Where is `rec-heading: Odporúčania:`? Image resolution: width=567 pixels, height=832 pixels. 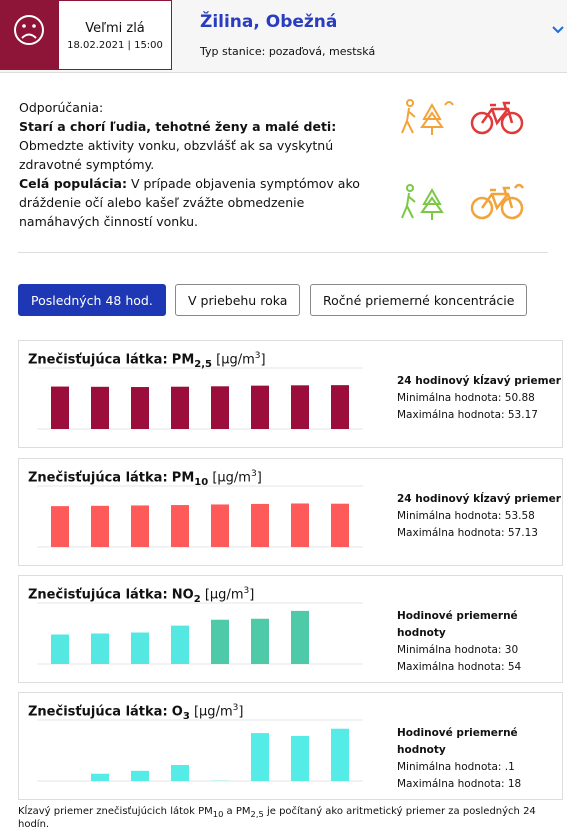
rec-heading: Odporúčania: is located at coordinates (61, 107).